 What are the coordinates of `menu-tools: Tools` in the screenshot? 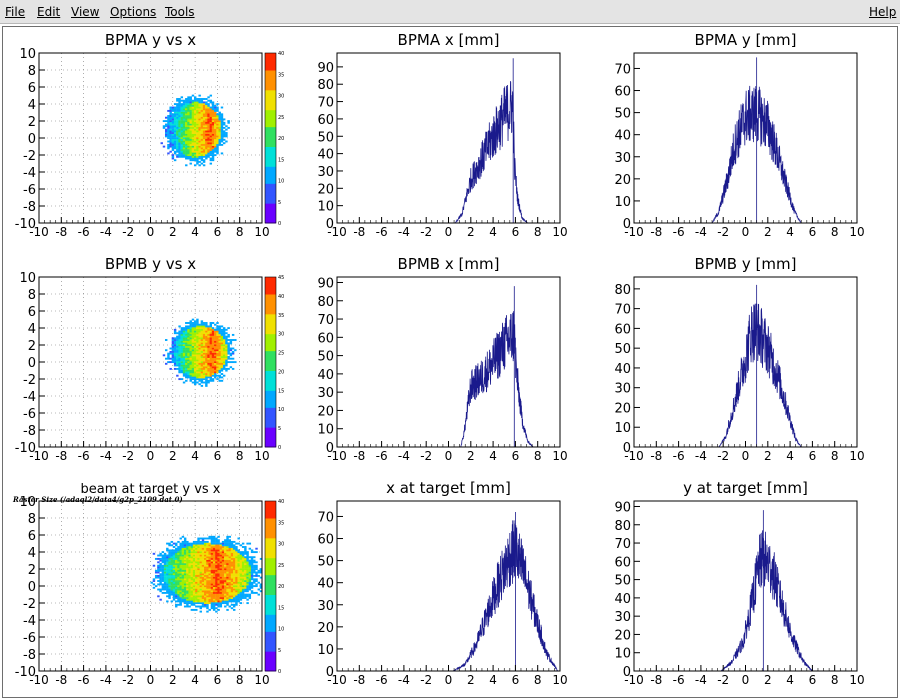 It's located at (180, 12).